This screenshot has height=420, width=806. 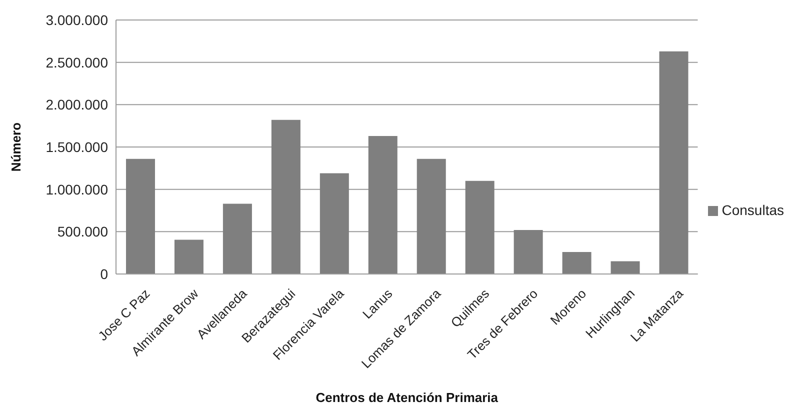 I want to click on y-tick-label: 0, so click(x=104, y=274).